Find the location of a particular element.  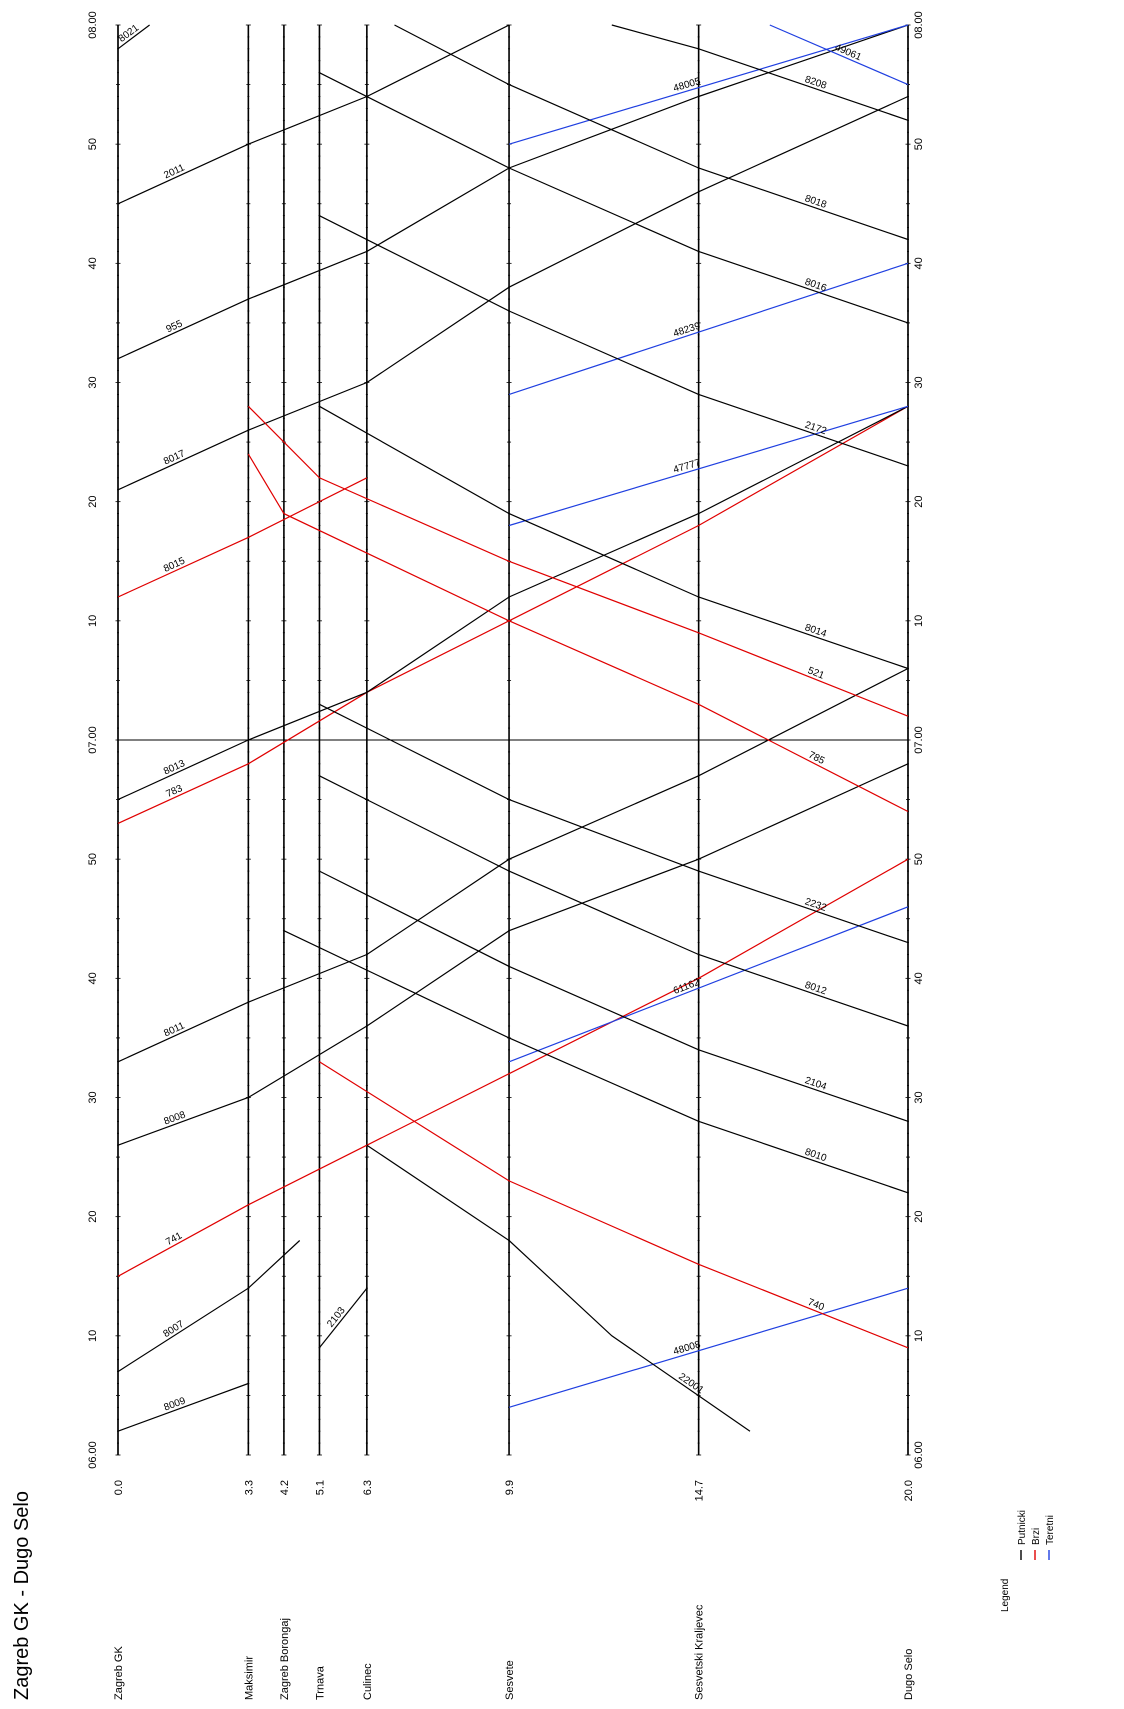

station-km: 4.2 is located at coordinates (285, 1487).